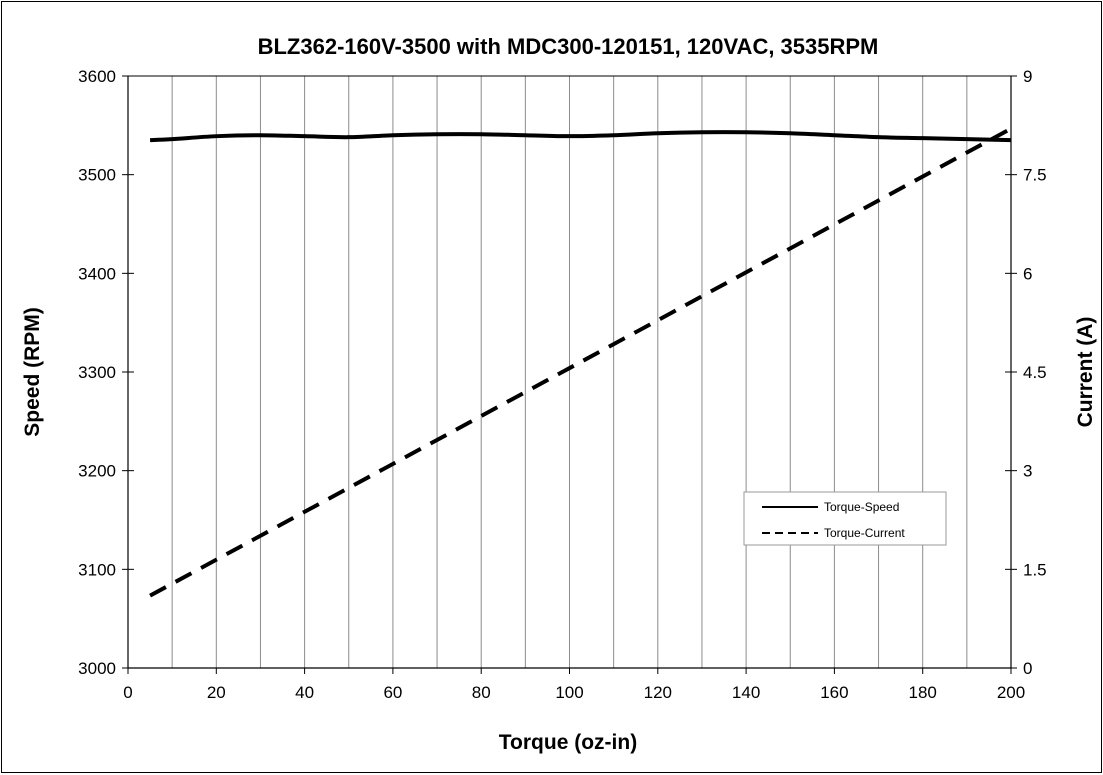  What do you see at coordinates (97, 471) in the screenshot?
I see `y-tick-label: 3200` at bounding box center [97, 471].